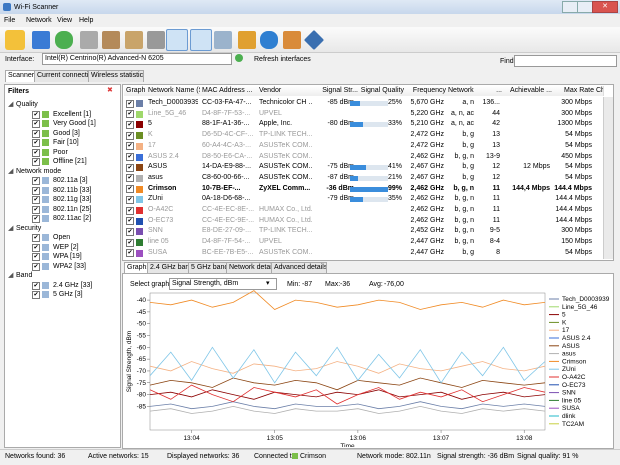 This screenshot has height=465, width=620. What do you see at coordinates (573, 91) in the screenshot?
I see `column-header: Max Rate` at bounding box center [573, 91].